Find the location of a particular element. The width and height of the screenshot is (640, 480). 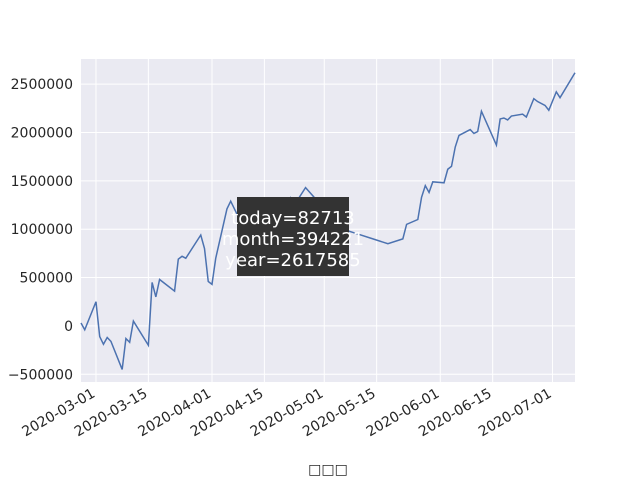

x-axis-label: □□□ is located at coordinates (328, 470).